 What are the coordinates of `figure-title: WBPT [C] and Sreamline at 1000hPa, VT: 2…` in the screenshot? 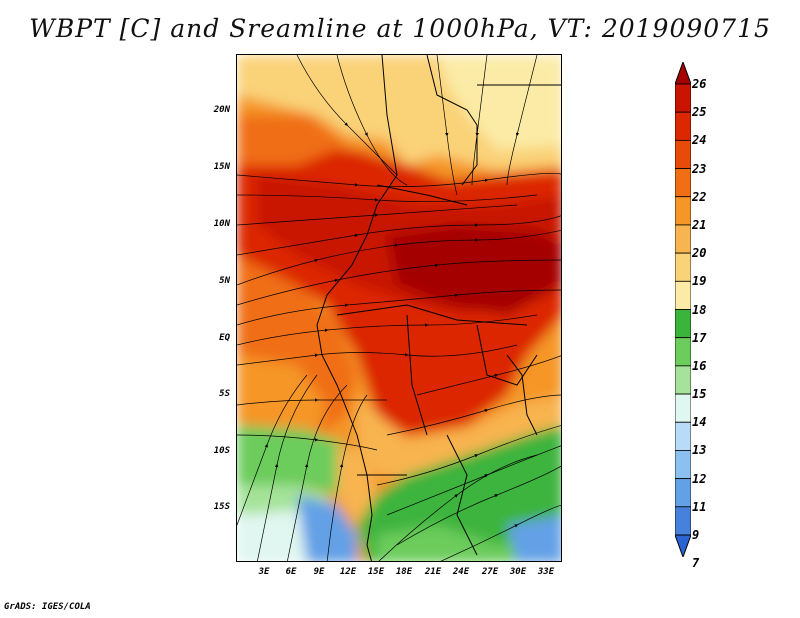 It's located at (400, 28).